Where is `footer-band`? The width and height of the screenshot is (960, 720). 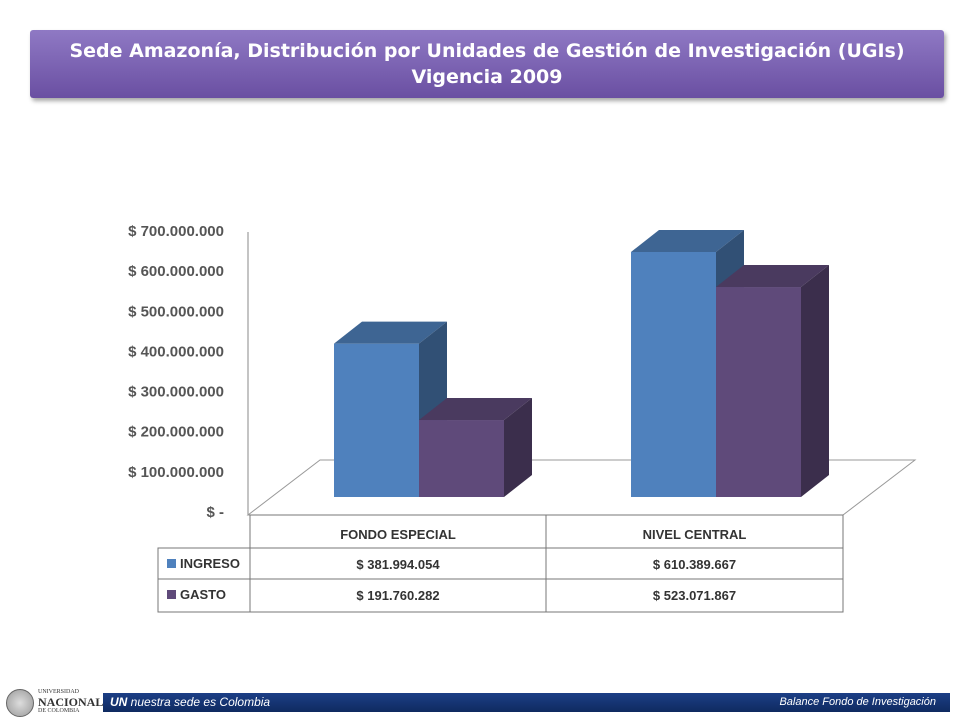
footer-band is located at coordinates (526, 702).